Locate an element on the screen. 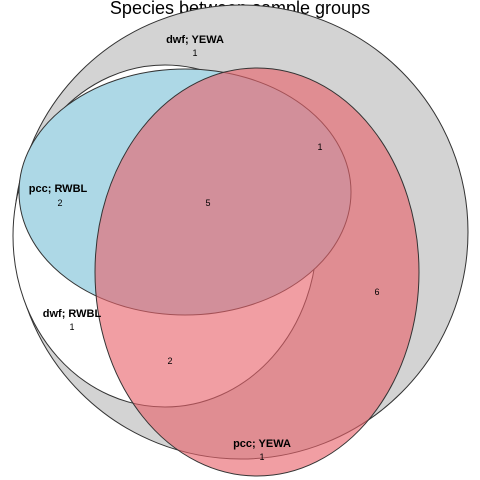 This screenshot has height=480, width=480. count-dwf-rwbl-only: 1 is located at coordinates (71, 327).